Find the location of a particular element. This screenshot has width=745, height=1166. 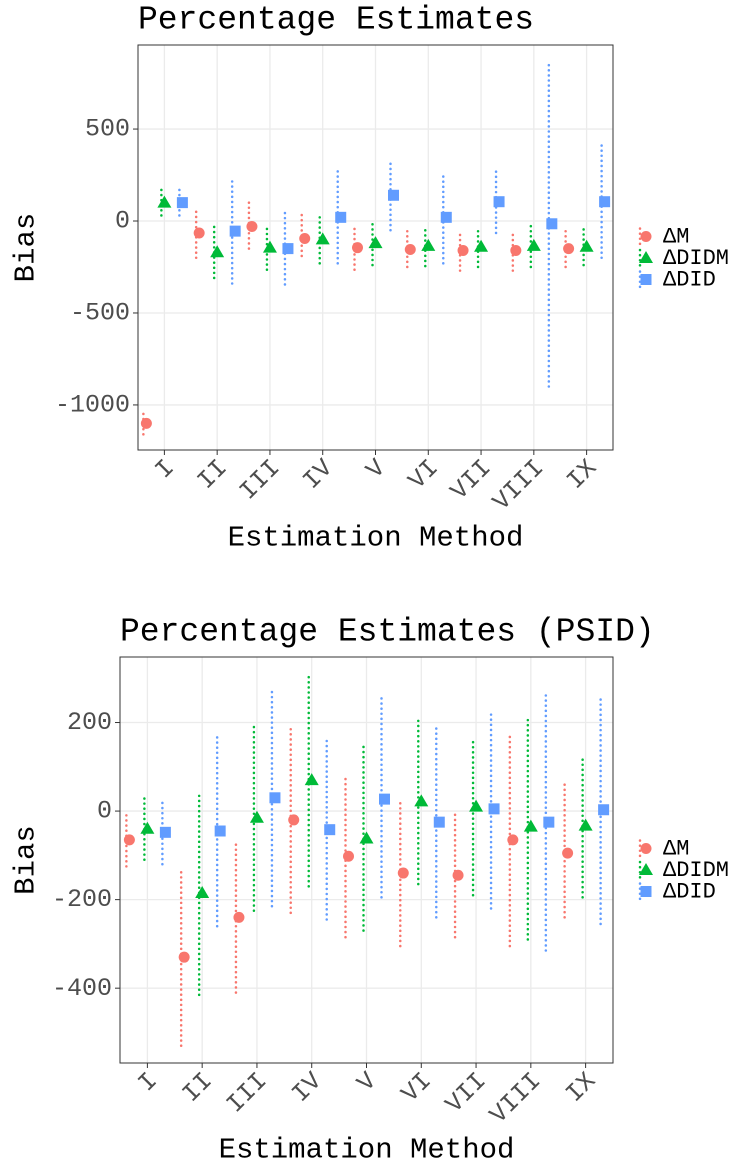

x-tick-label: VII is located at coordinates (466, 1093).